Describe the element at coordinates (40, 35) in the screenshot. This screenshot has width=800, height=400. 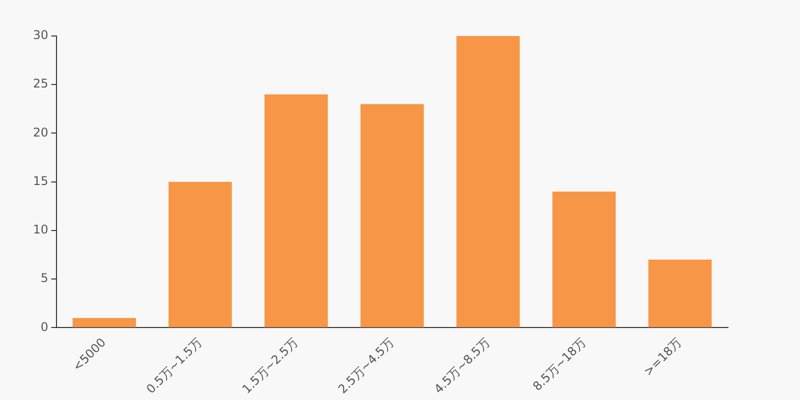
I see `y-tick-label: 30` at that location.